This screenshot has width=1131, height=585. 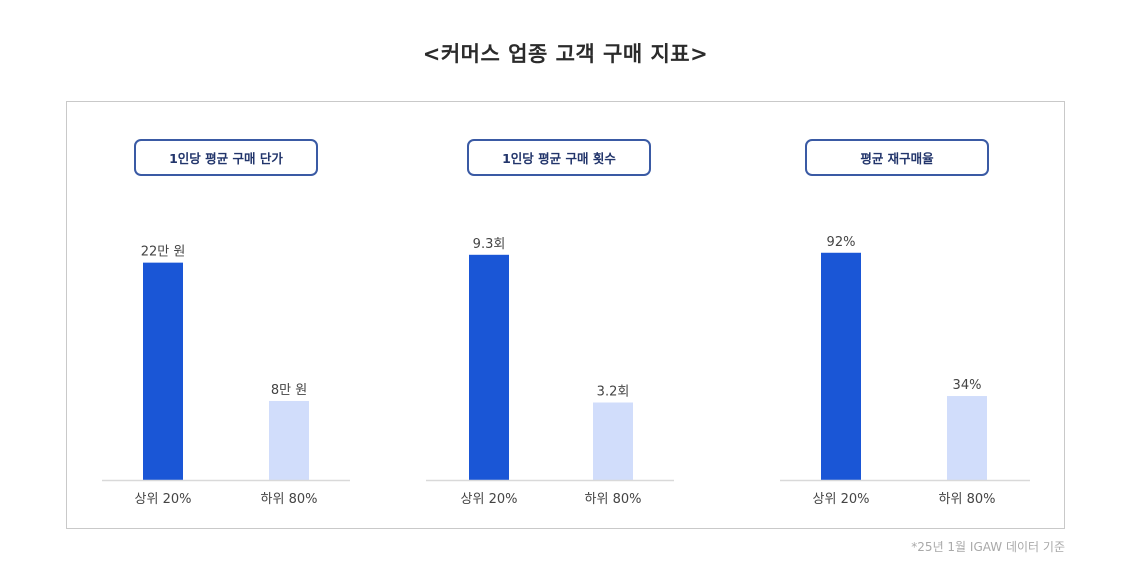 What do you see at coordinates (489, 244) in the screenshot?
I see `data-label: 9.3회` at bounding box center [489, 244].